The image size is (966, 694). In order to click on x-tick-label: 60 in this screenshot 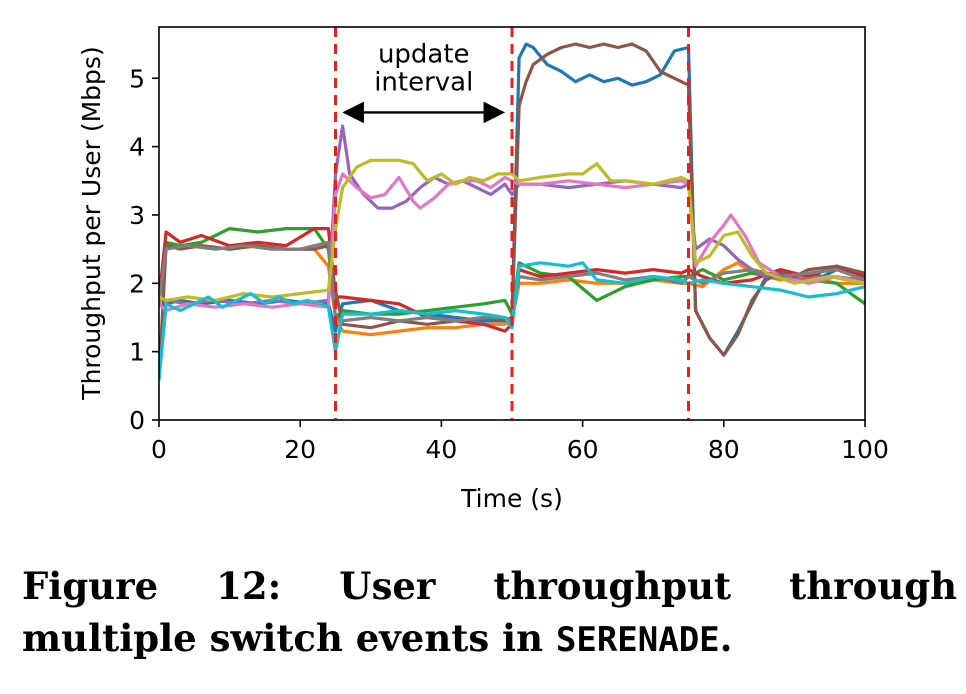, I will do `click(583, 449)`.